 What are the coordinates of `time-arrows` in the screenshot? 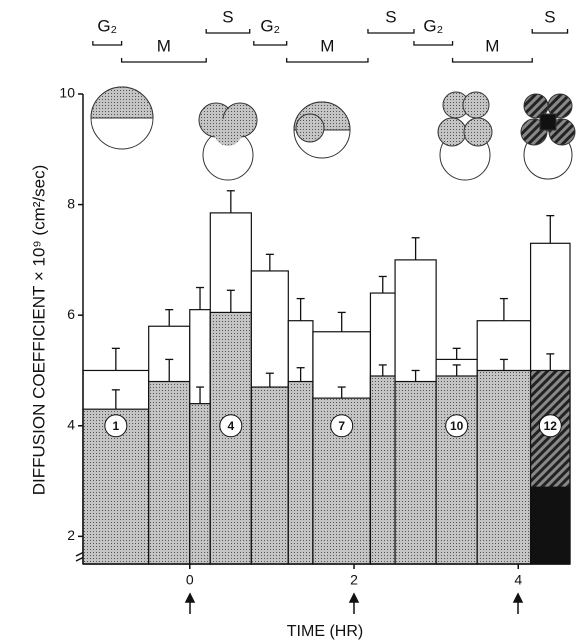 It's located at (354, 603).